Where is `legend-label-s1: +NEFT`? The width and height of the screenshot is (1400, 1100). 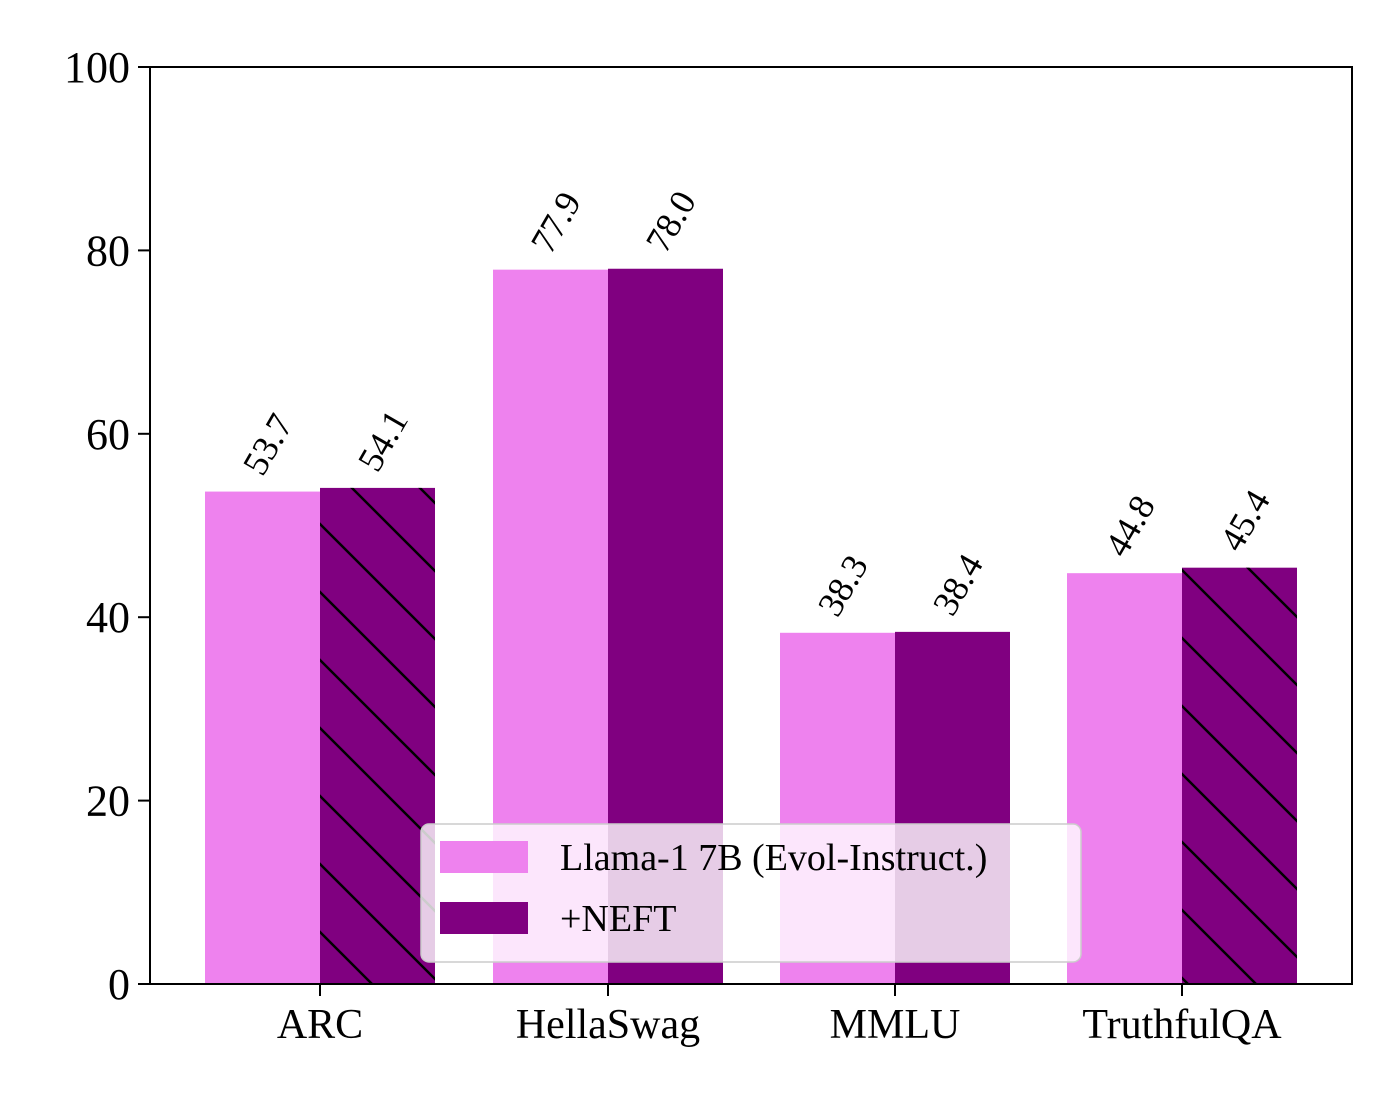
legend-label-s1: +NEFT is located at coordinates (618, 919).